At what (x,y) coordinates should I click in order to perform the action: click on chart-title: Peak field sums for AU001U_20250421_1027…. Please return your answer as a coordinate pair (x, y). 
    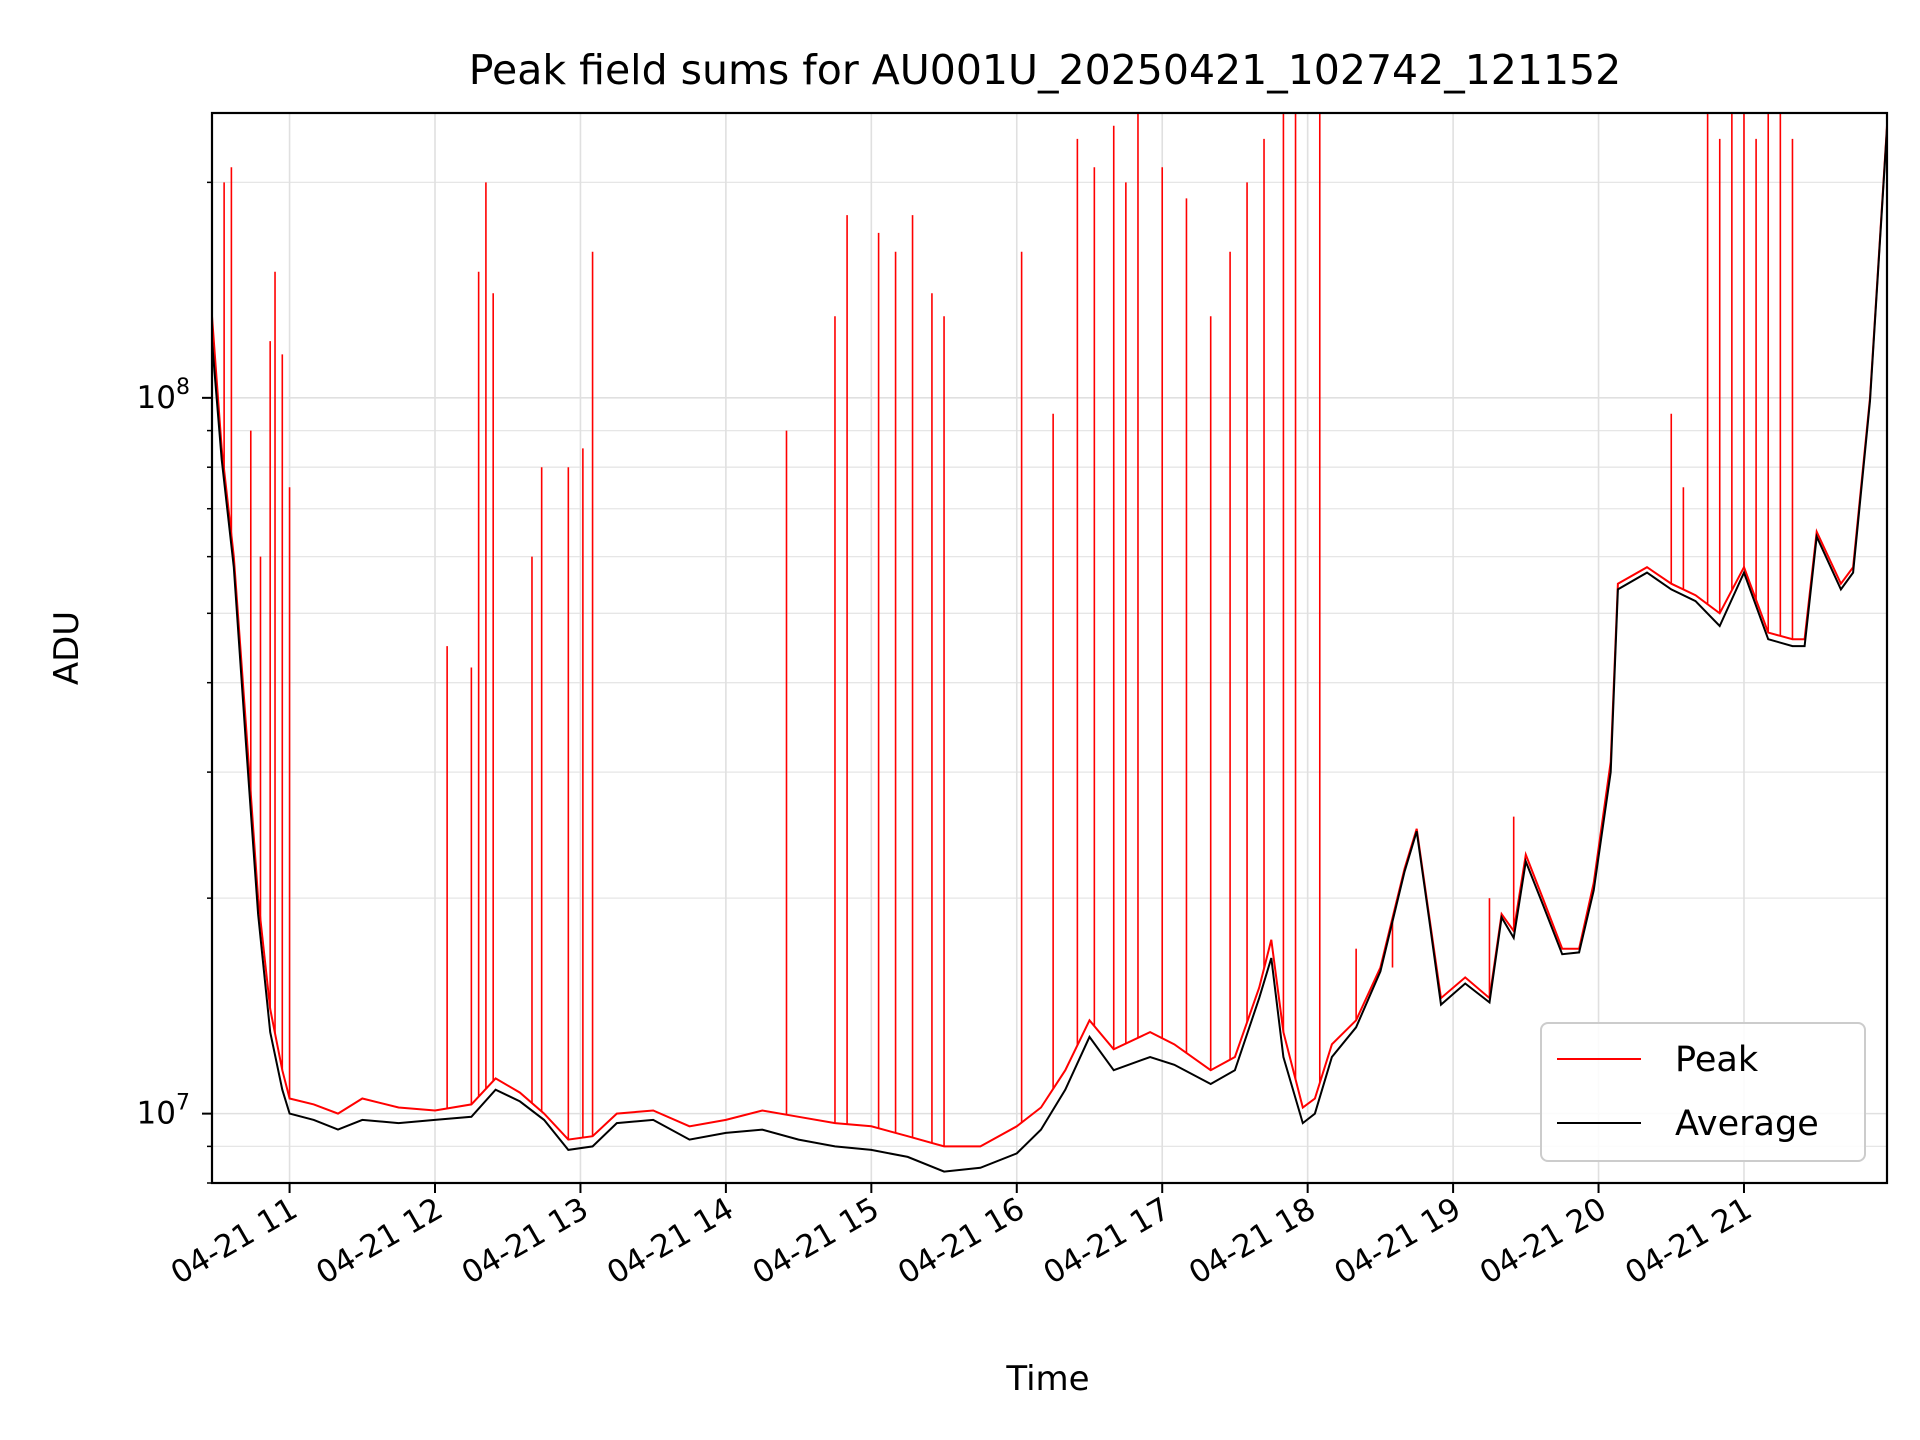
    Looking at the image, I should click on (1045, 70).